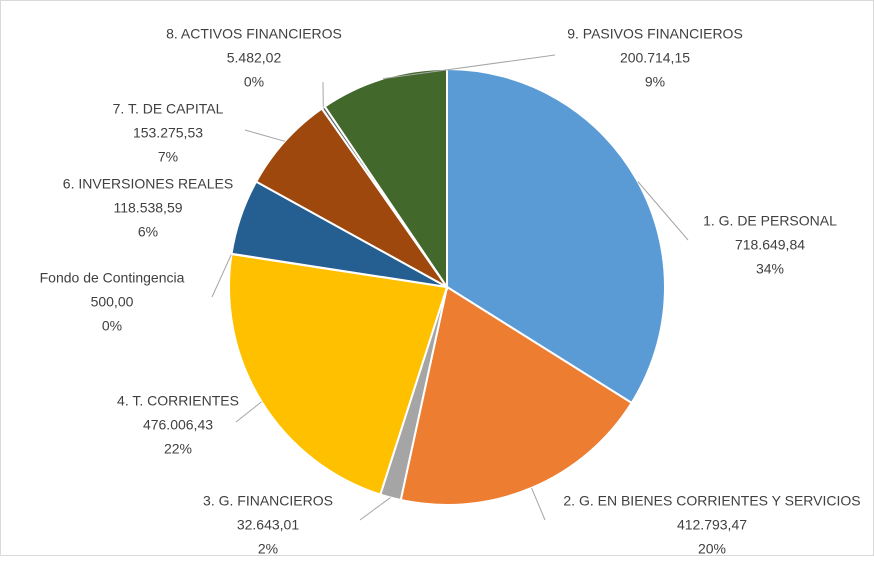 This screenshot has width=874, height=561. Describe the element at coordinates (770, 221) in the screenshot. I see `slice-label: 1. G. DE PERSONAL` at that location.